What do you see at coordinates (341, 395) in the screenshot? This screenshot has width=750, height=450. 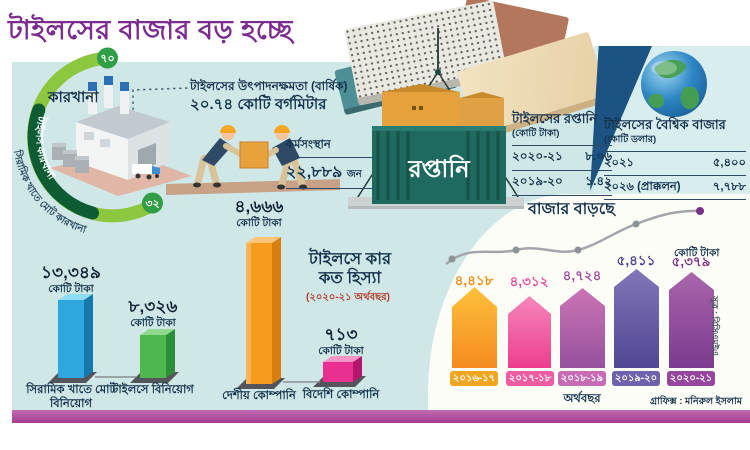 I see `foreign-company-label: বিদেশি কোম্পানি` at bounding box center [341, 395].